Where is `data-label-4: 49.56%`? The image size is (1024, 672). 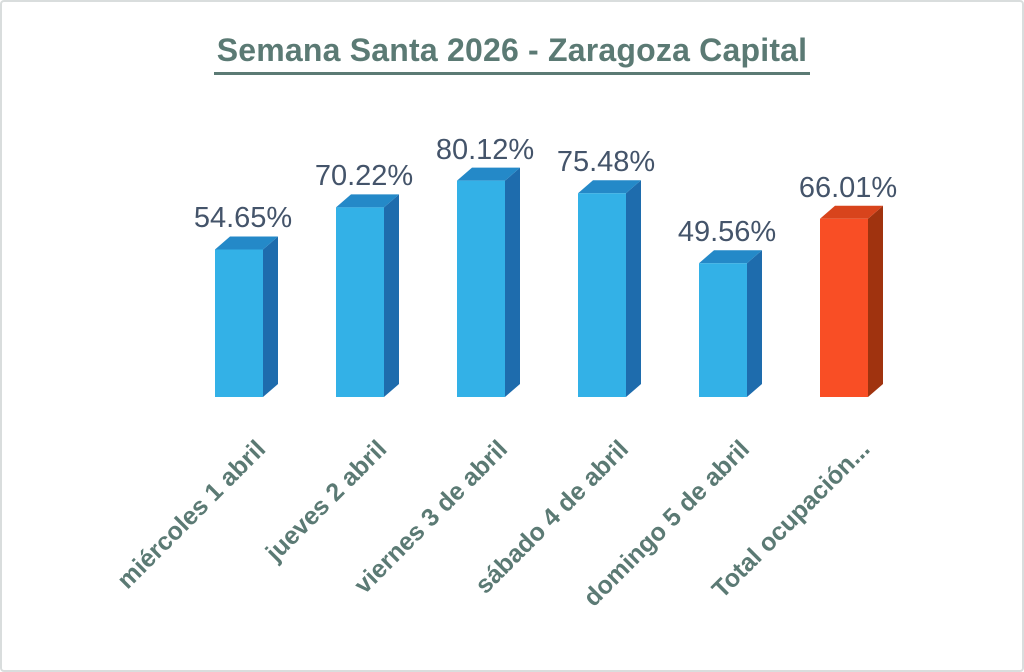 data-label-4: 49.56% is located at coordinates (727, 232).